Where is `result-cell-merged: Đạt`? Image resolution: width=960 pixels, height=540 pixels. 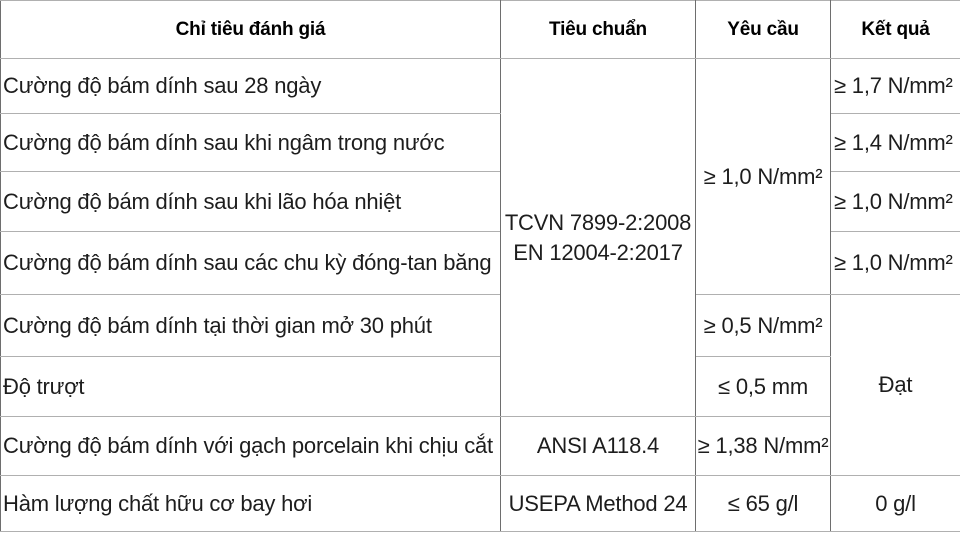 result-cell-merged: Đạt is located at coordinates (895, 385).